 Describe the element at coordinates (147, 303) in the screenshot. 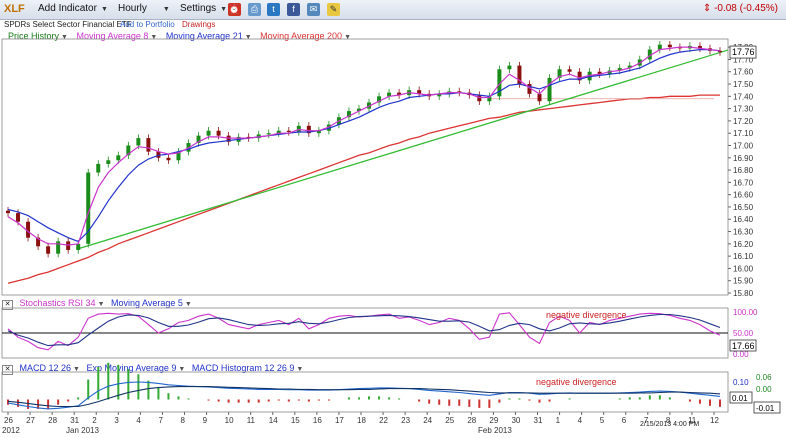

I see `legend-stoch-ma: Moving Average 5` at that location.